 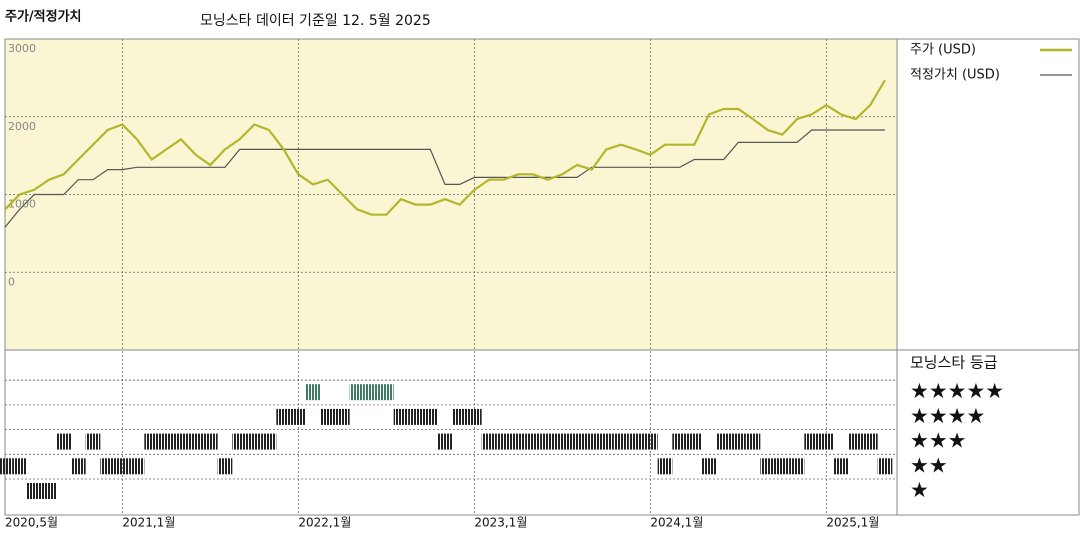 What do you see at coordinates (43, 17) in the screenshot?
I see `chart-title: 주가/적정가치` at bounding box center [43, 17].